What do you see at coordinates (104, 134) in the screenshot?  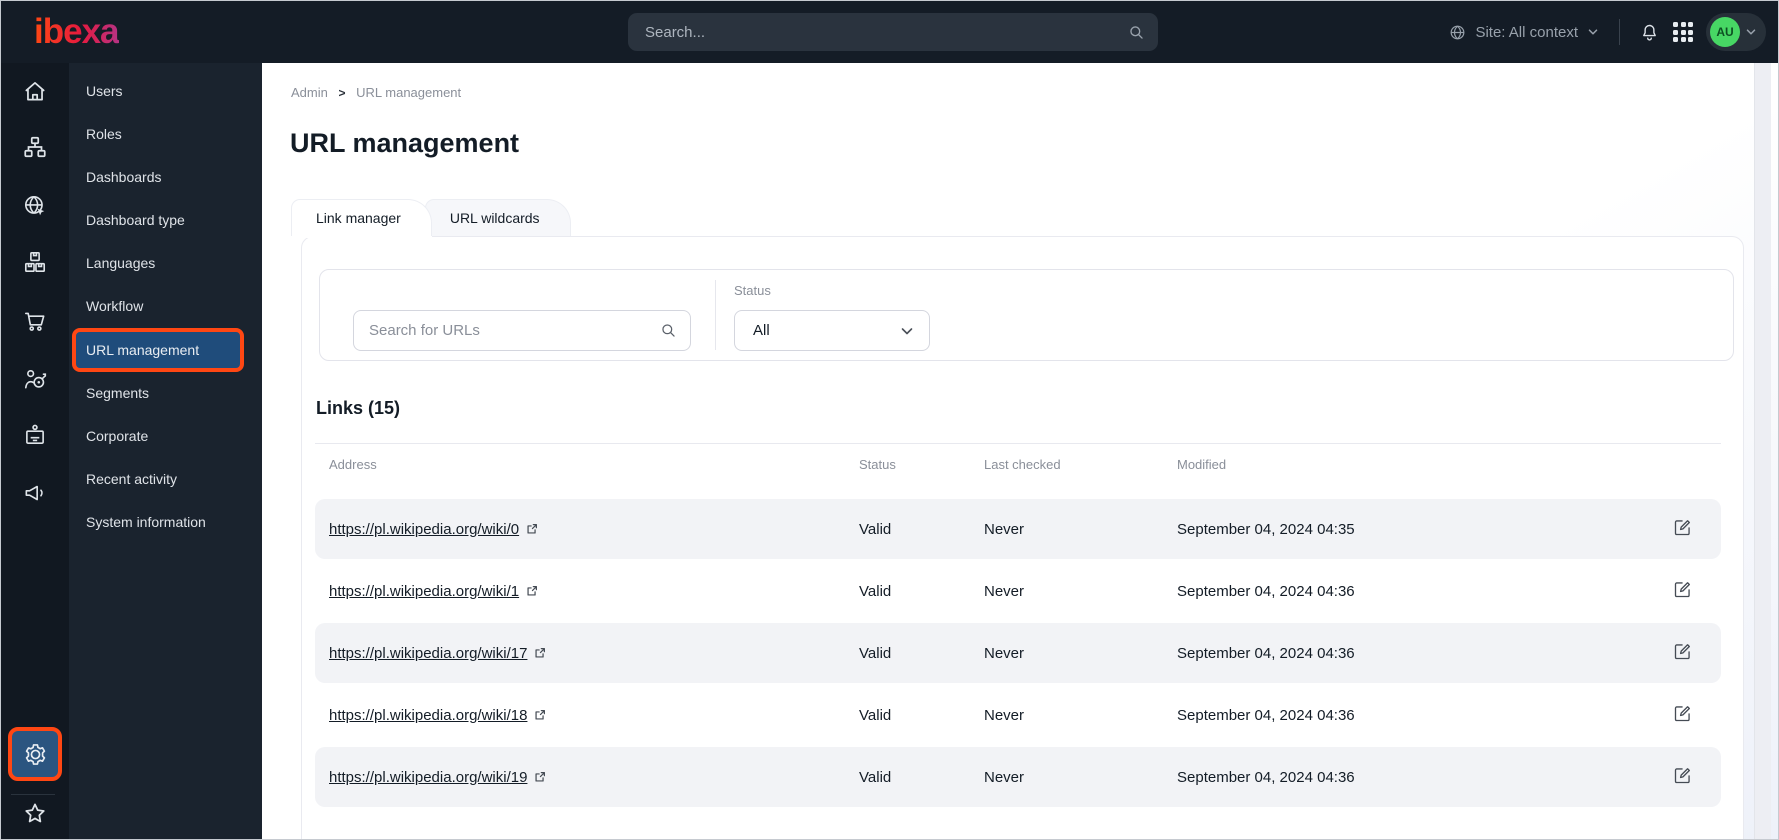 I see `sidebar-item-roles: Roles` at bounding box center [104, 134].